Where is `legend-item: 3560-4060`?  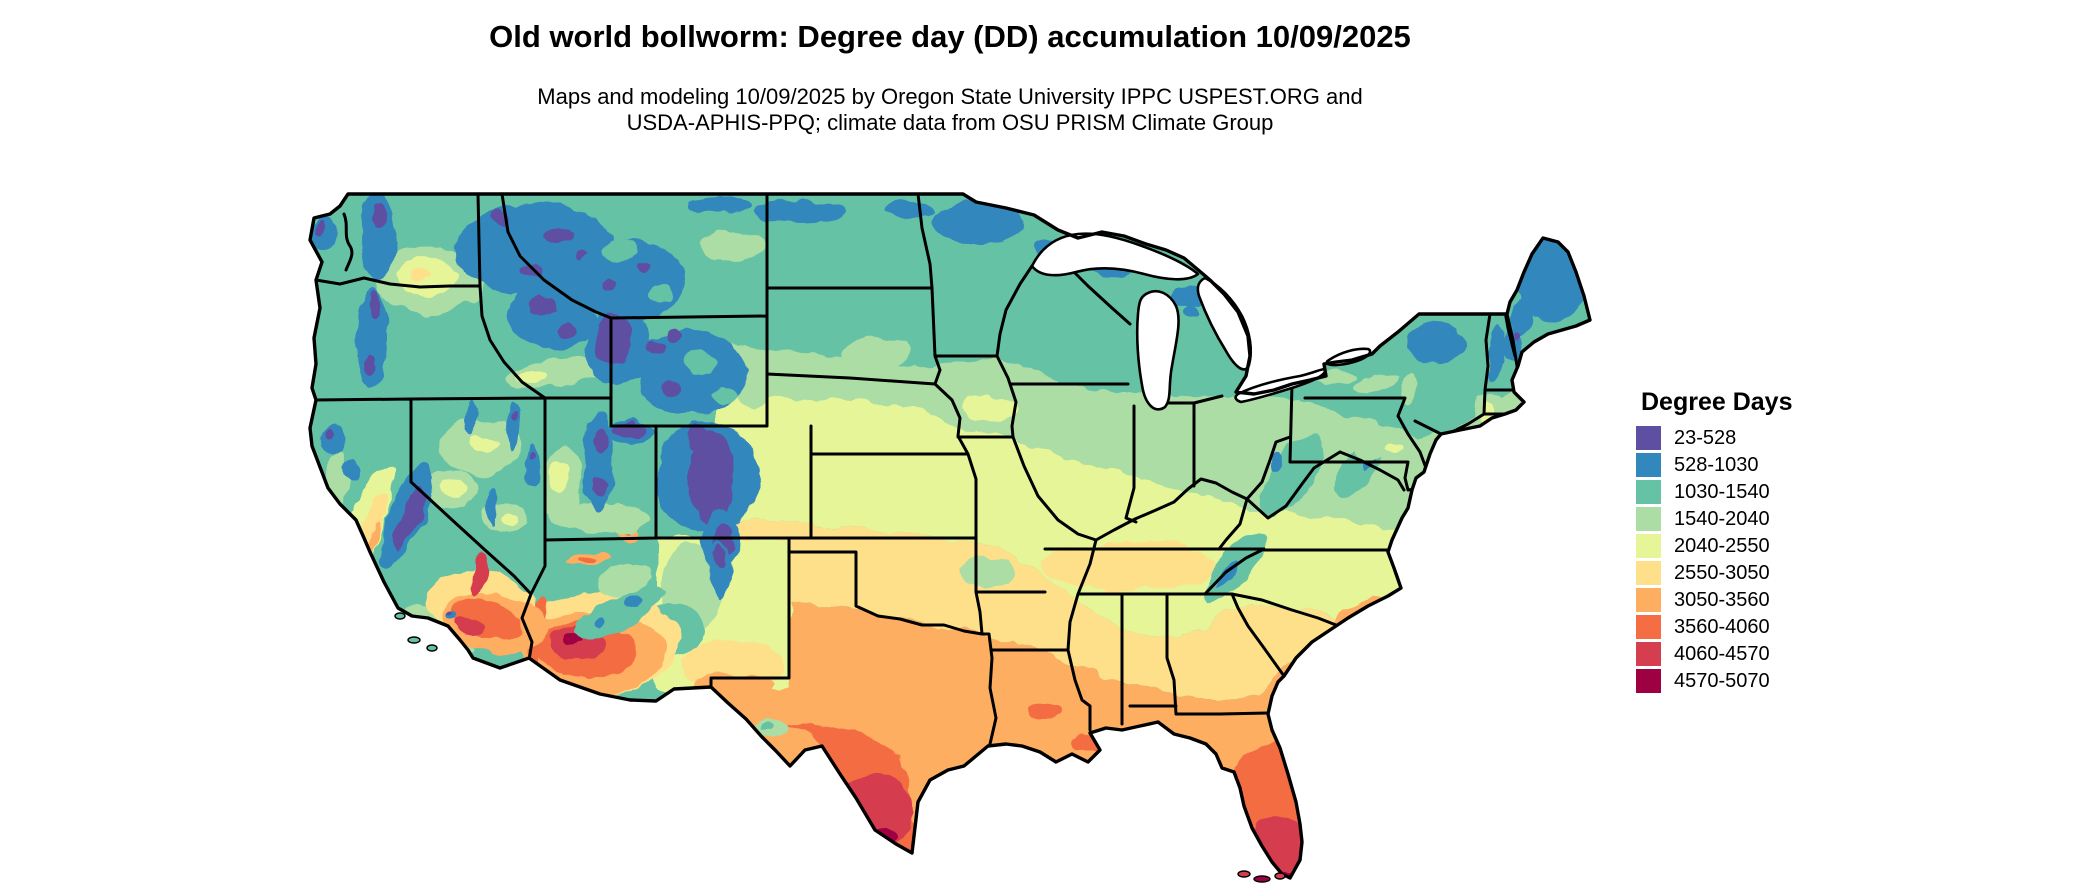
legend-item: 3560-4060 is located at coordinates (1756, 627).